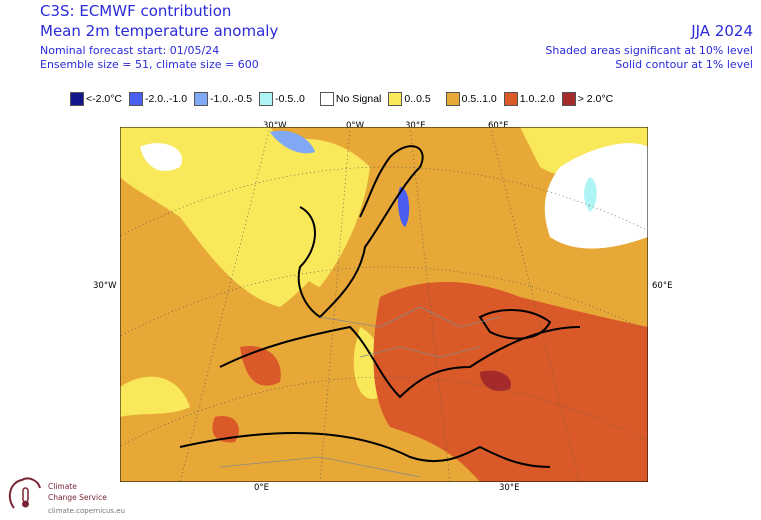  What do you see at coordinates (358, 99) in the screenshot?
I see `legend-label: No Signal` at bounding box center [358, 99].